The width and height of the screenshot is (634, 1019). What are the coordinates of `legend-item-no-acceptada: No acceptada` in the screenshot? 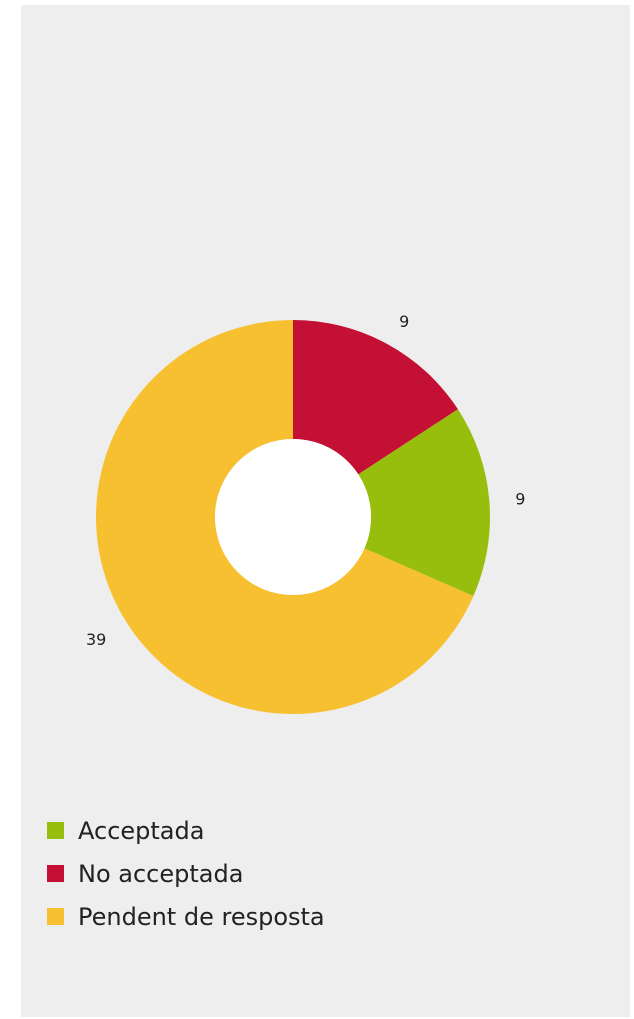 It's located at (186, 873).